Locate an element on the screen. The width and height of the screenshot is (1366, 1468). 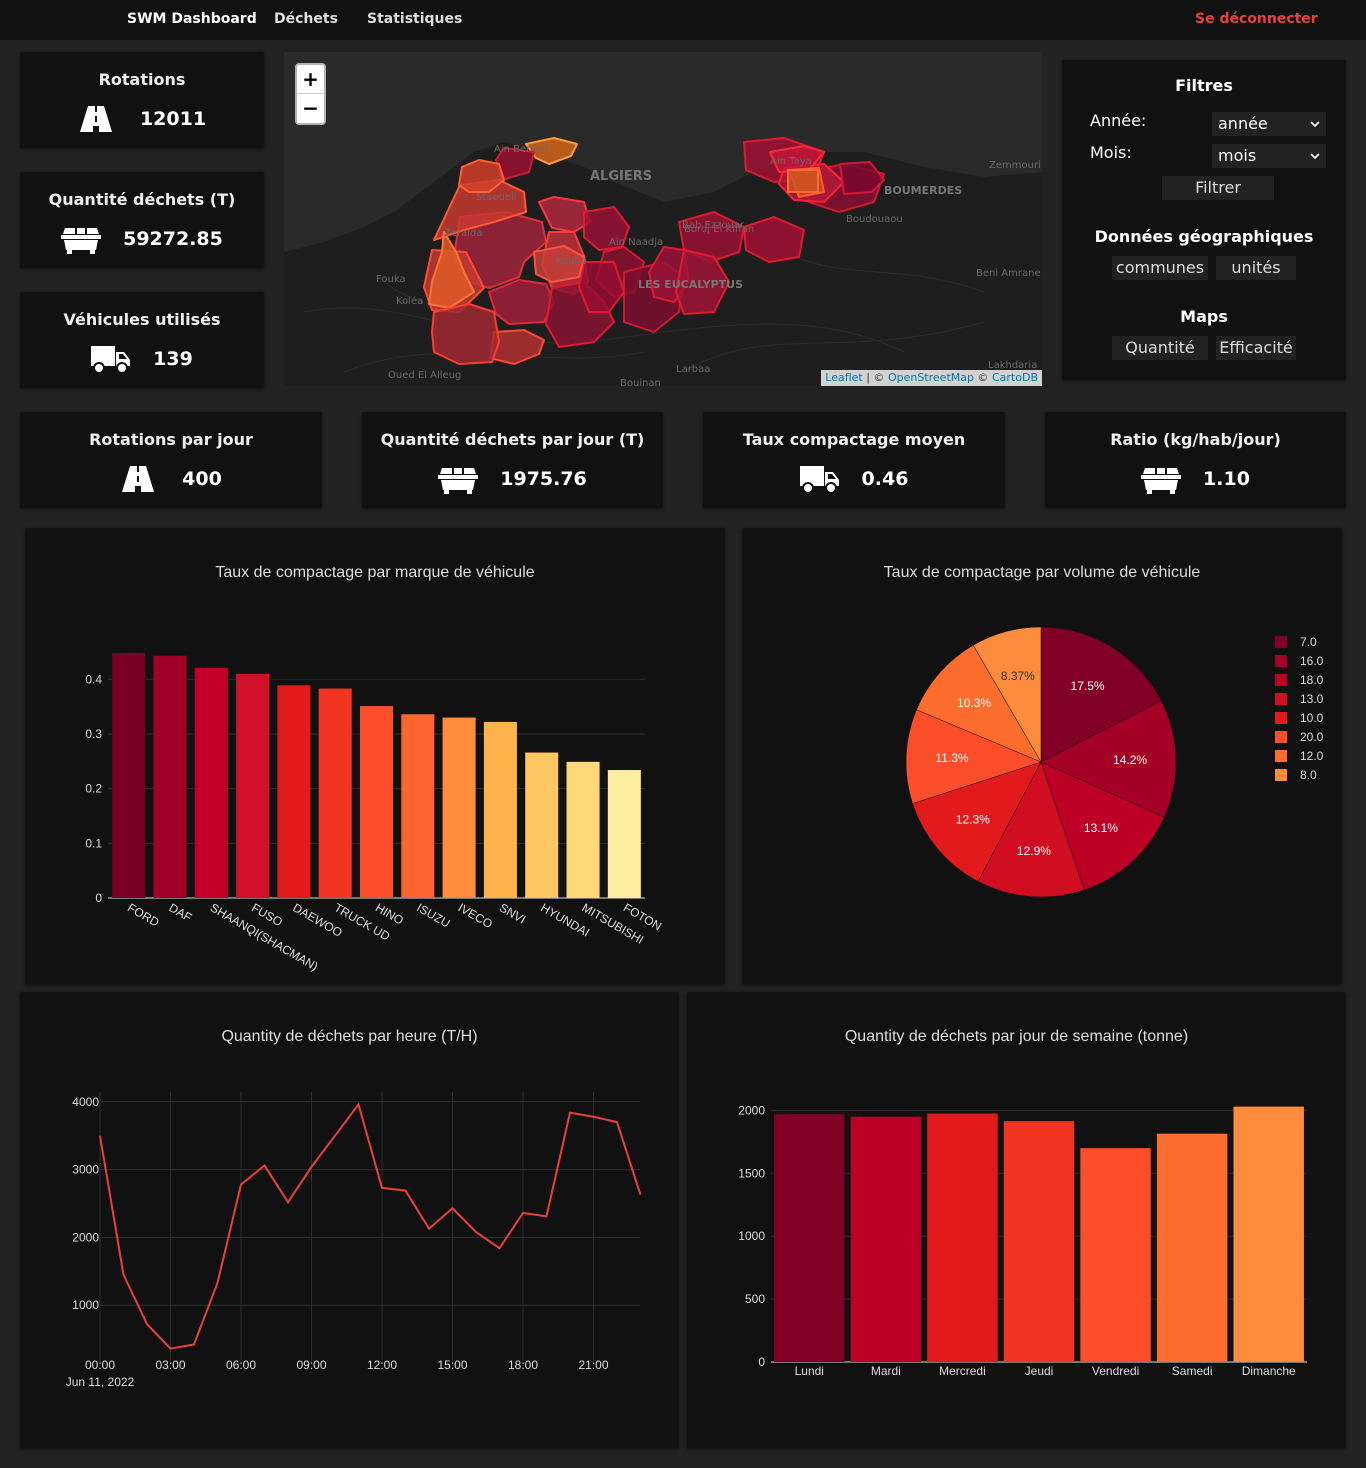
chart-title: Quantity de déchets par heure (T/H) is located at coordinates (349, 1036).